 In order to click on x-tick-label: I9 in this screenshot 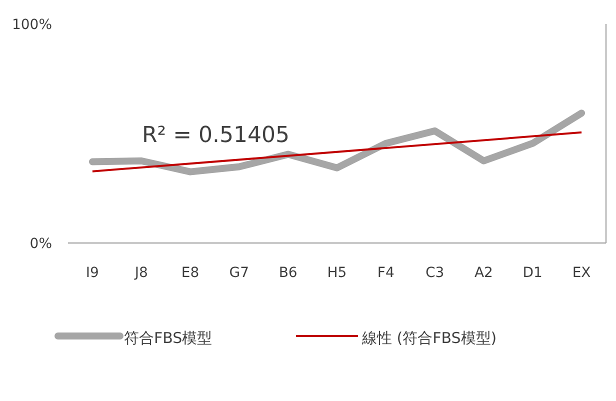, I will do `click(92, 273)`.